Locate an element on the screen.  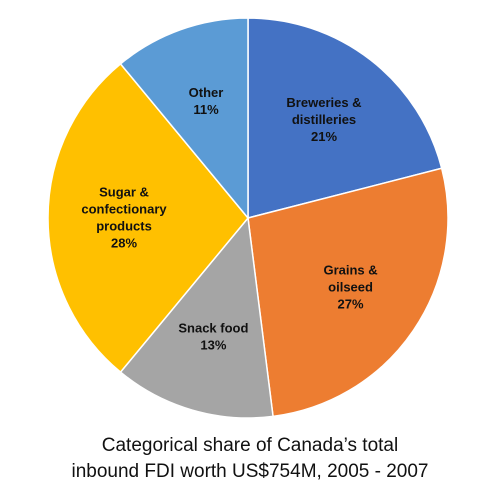
chart-title-line-1: Categorical share of Canada’s total is located at coordinates (250, 445).